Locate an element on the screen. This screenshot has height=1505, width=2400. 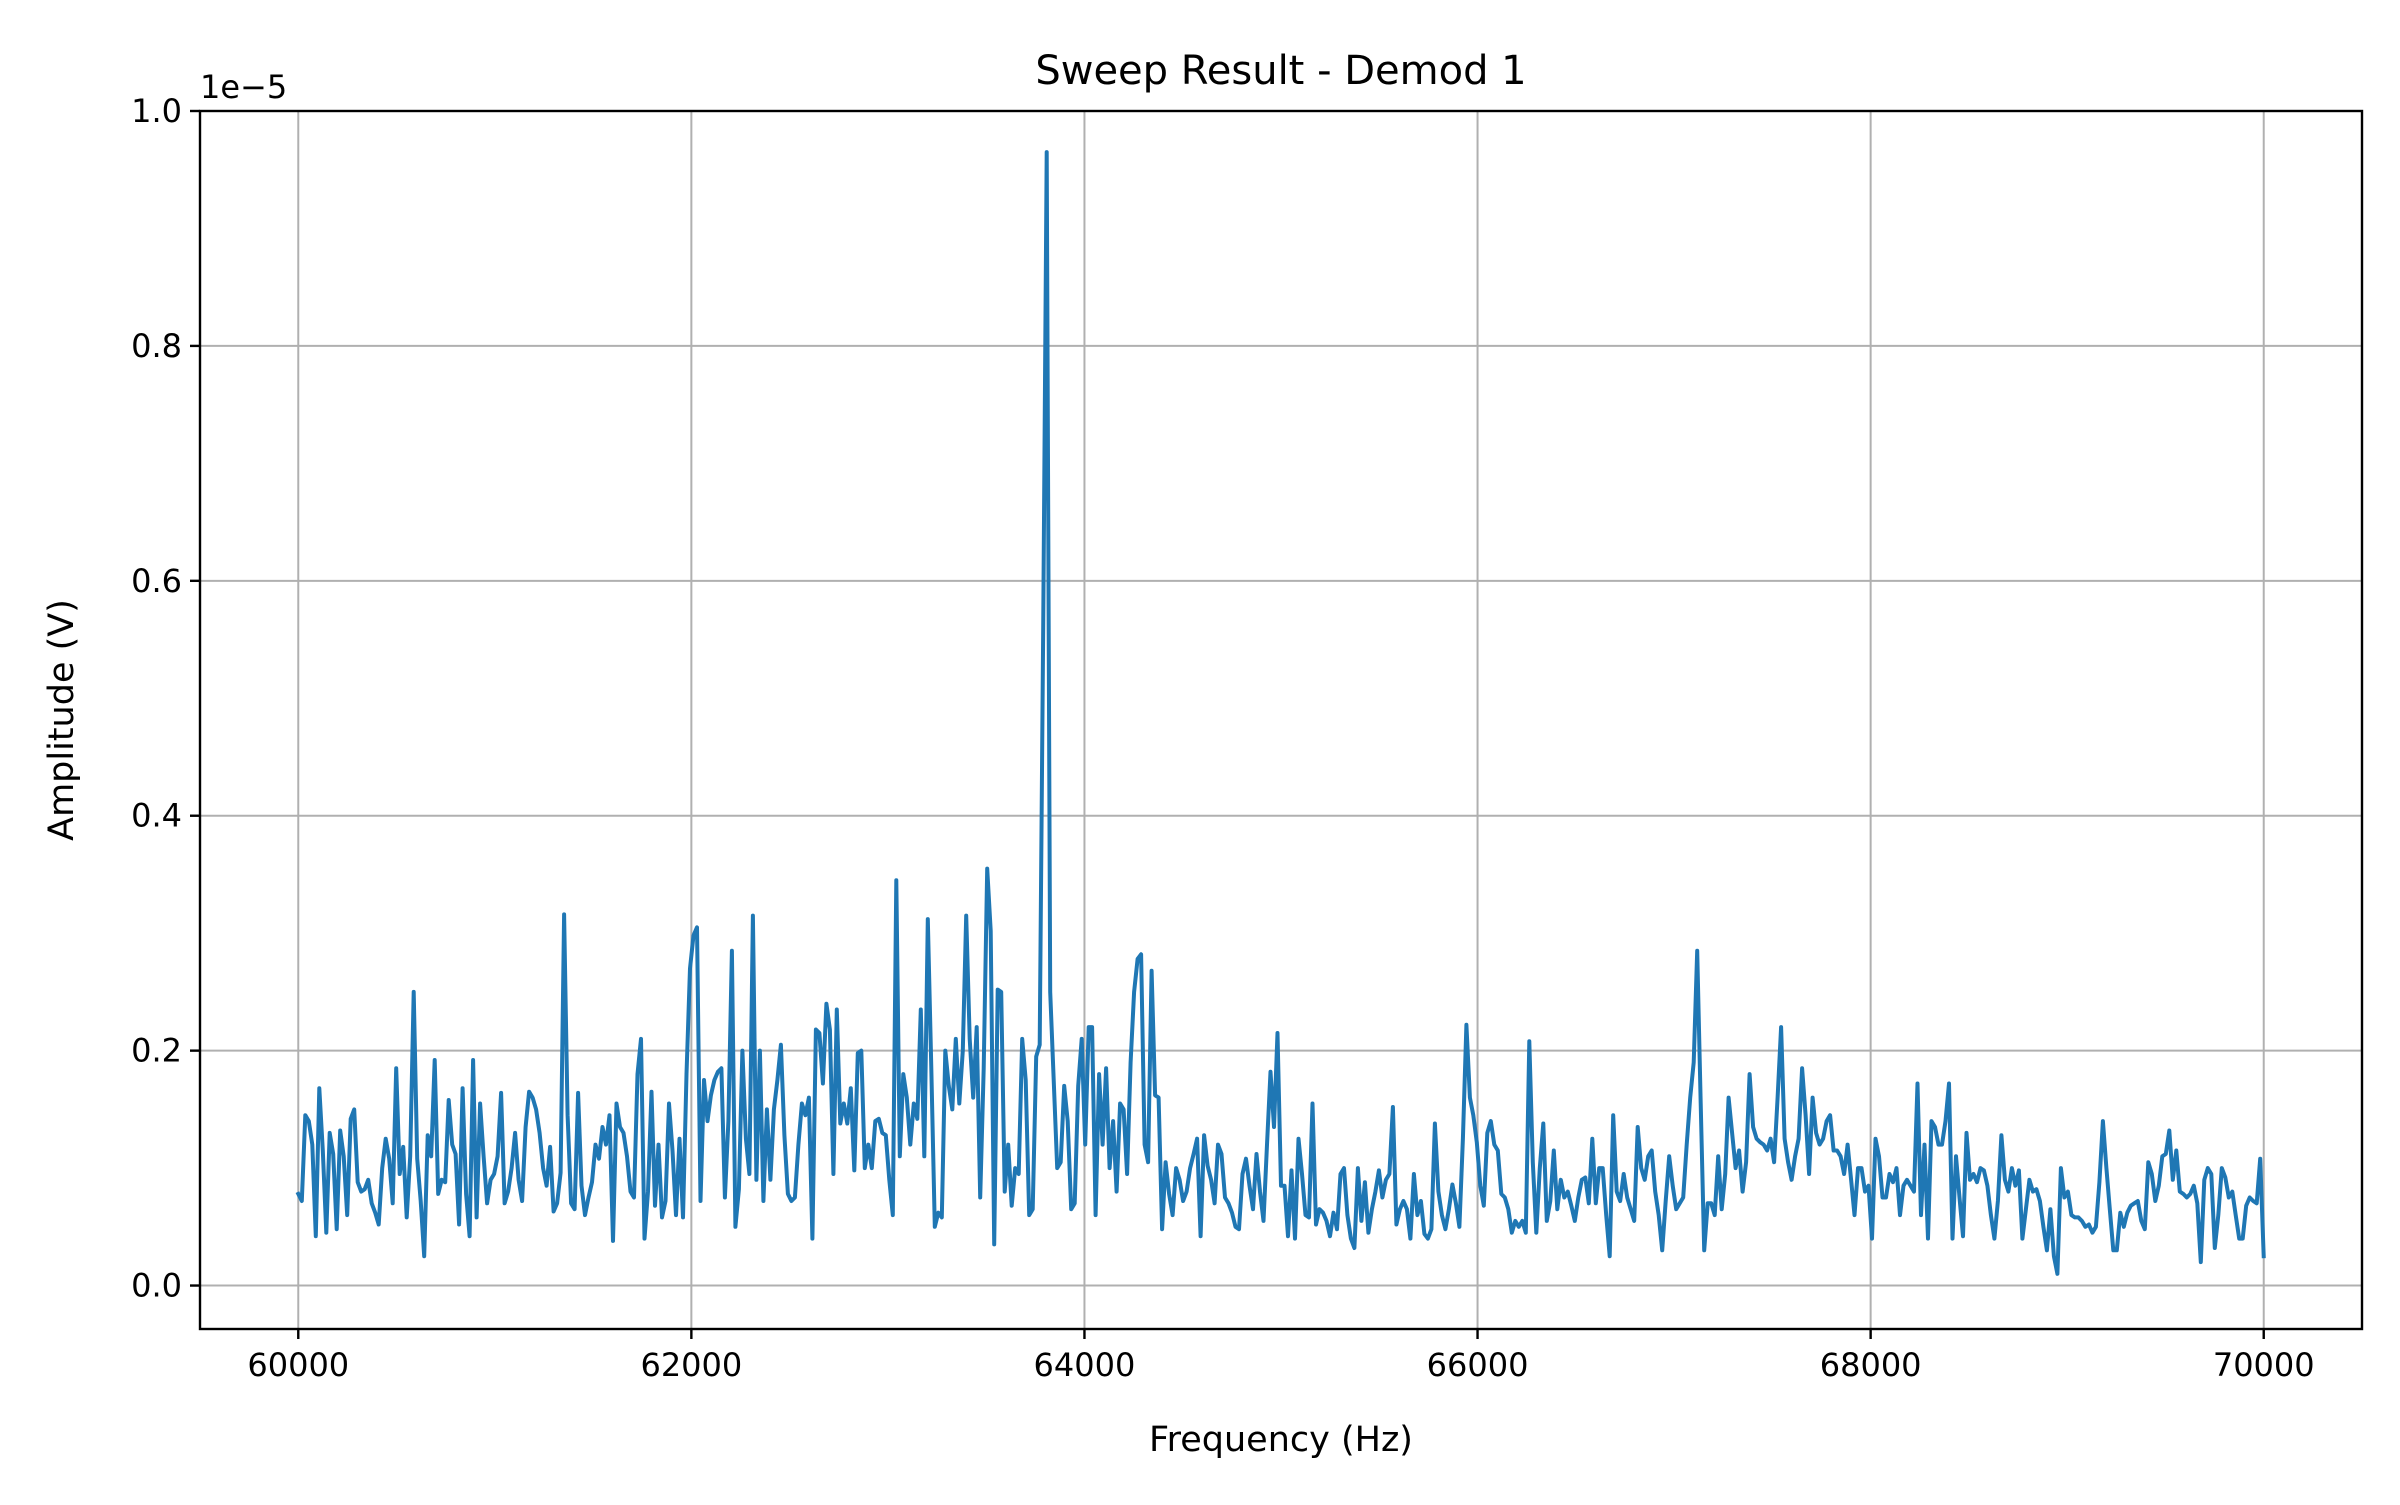
y-tick-label: 0.2 is located at coordinates (156, 1051).